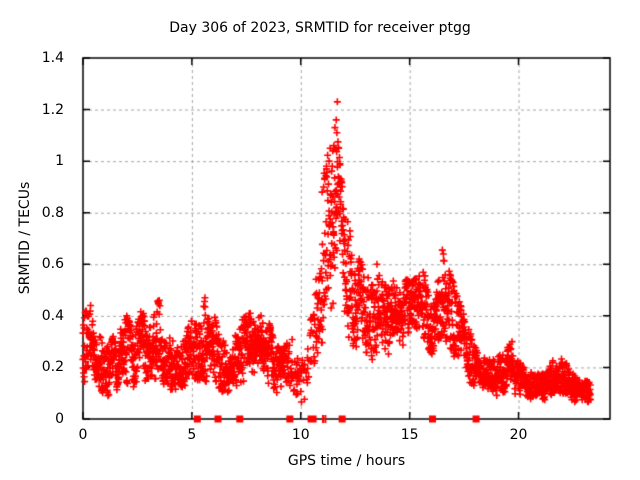 This screenshot has width=640, height=480. I want to click on y-axis-label: SRMTID / TECUs, so click(25, 238).